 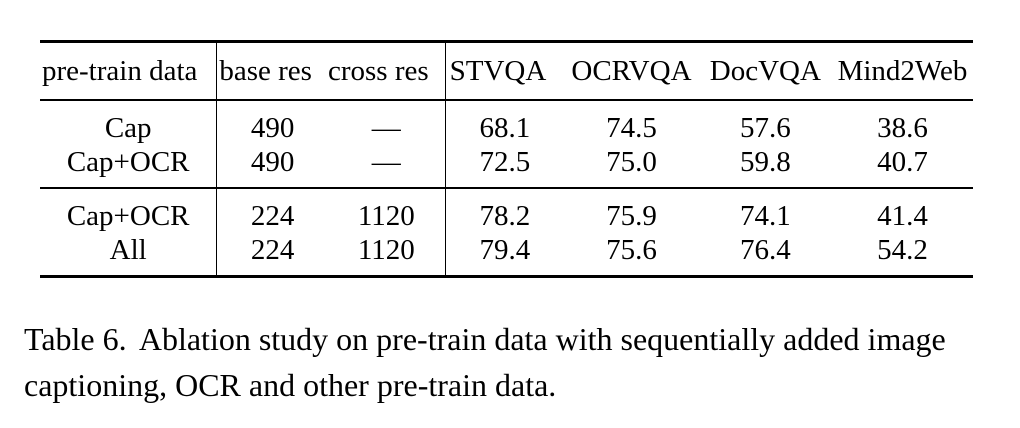 What do you see at coordinates (902, 70) in the screenshot?
I see `header-mind2web: Mind2Web` at bounding box center [902, 70].